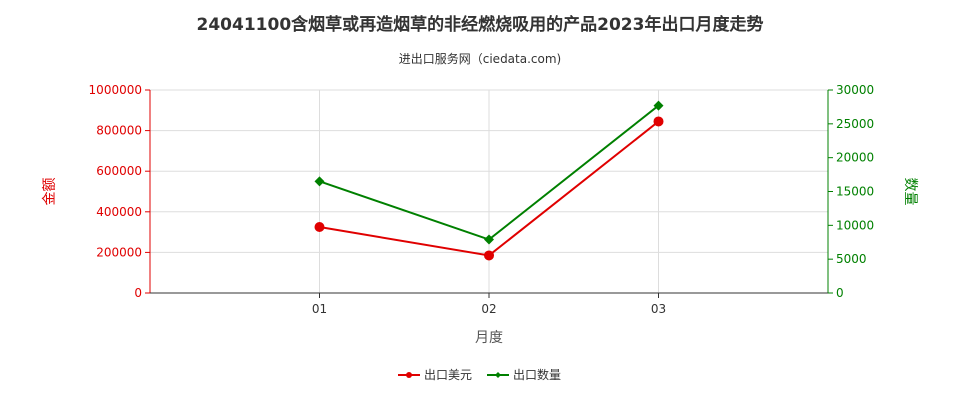 The width and height of the screenshot is (960, 400). Describe the element at coordinates (119, 171) in the screenshot. I see `y-left-tick-label: 600000` at that location.